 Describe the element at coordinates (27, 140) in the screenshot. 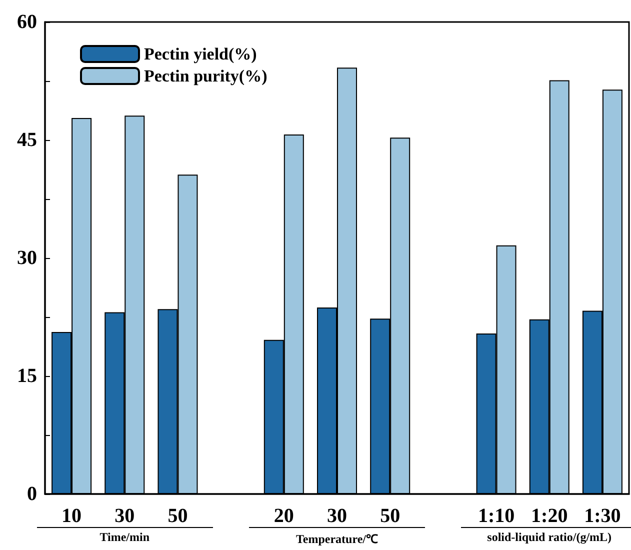

I see `y-tick-label: 45` at that location.